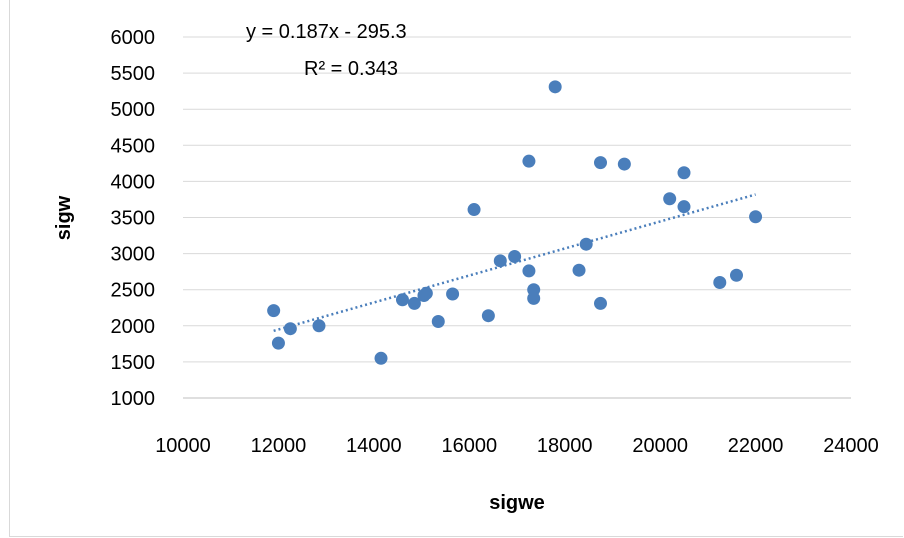  Describe the element at coordinates (469, 446) in the screenshot. I see `x-tick-label: 16000` at that location.